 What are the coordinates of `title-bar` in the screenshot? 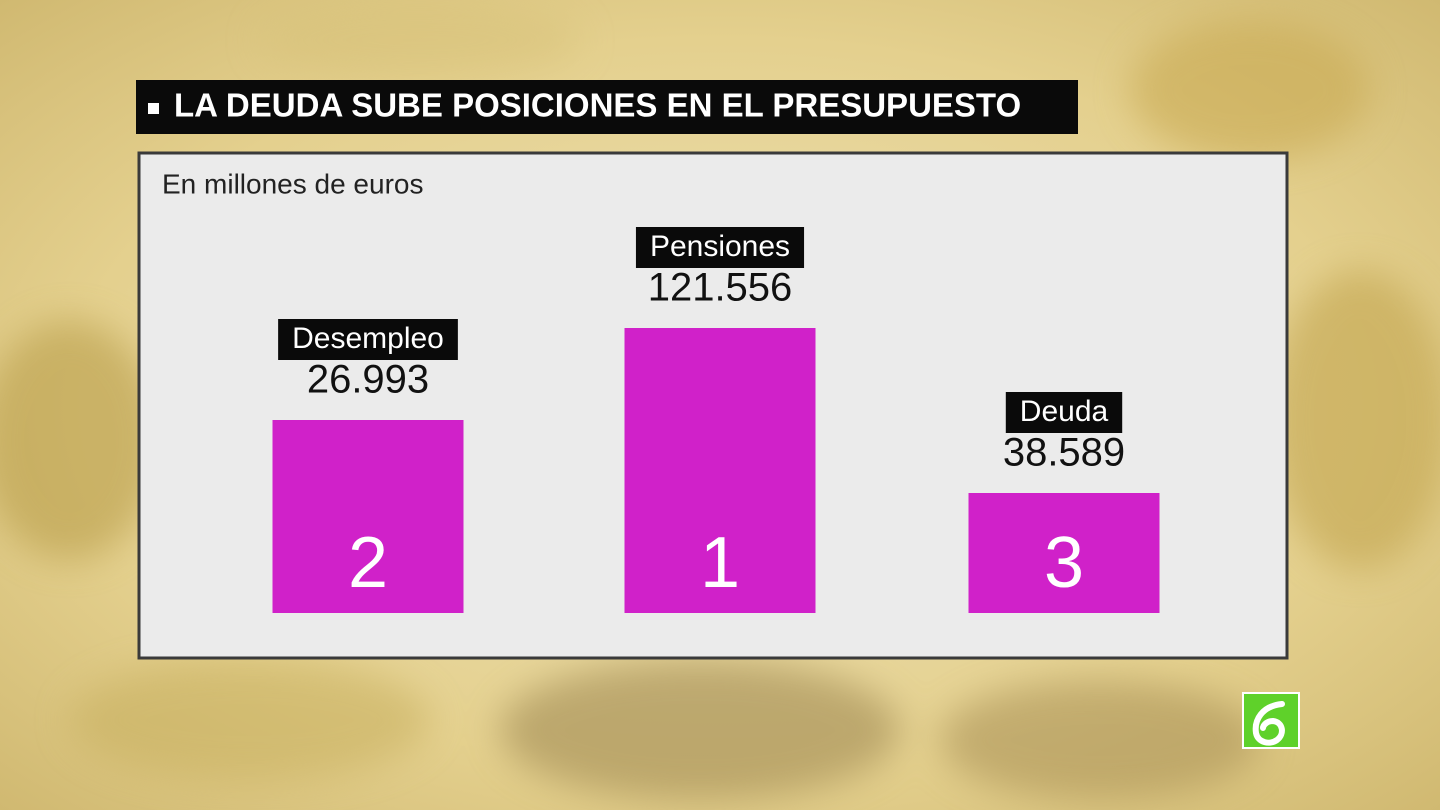 It's located at (607, 107).